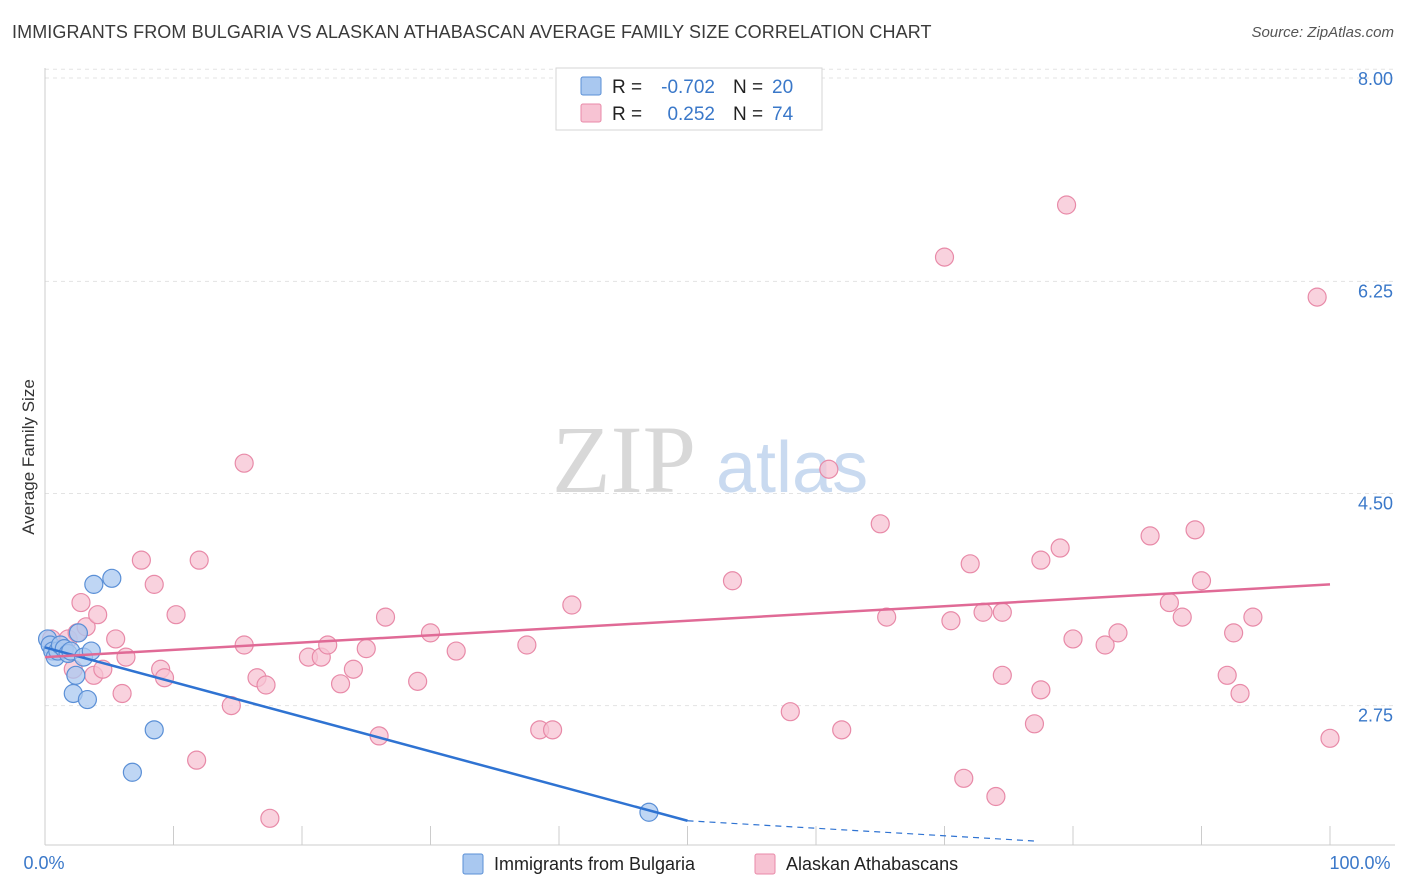  I want to click on y-tick-label: 2.75, so click(1375, 716).